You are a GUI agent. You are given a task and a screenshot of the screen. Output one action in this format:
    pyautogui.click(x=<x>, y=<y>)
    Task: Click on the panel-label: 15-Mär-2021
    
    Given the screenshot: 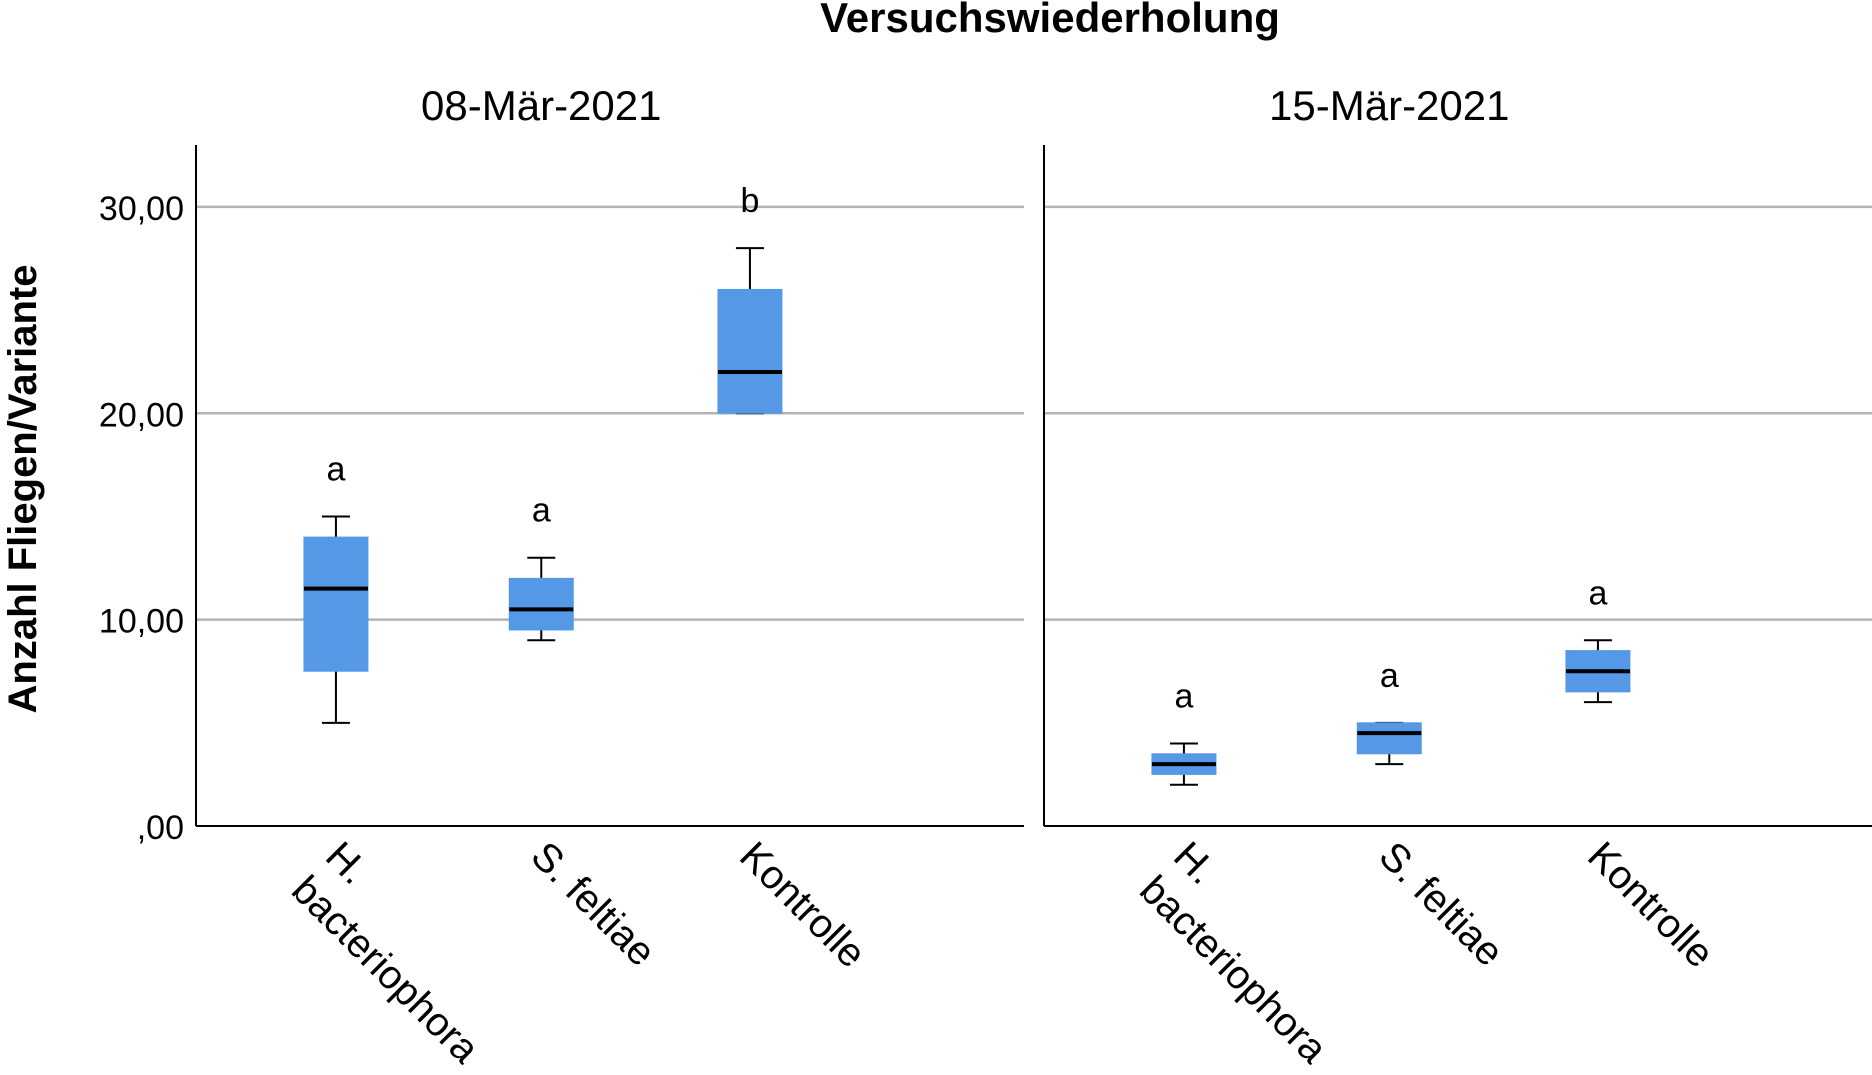 What is the action you would take?
    pyautogui.click(x=1389, y=105)
    